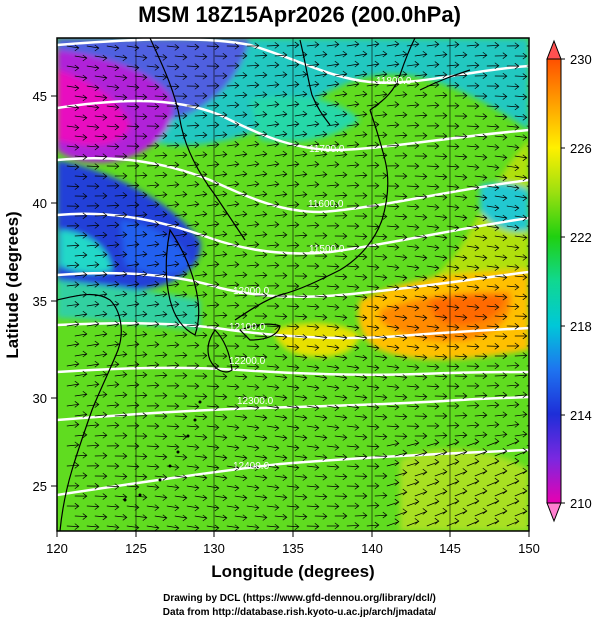 This screenshot has height=625, width=599. Describe the element at coordinates (255, 401) in the screenshot. I see `contour-label: 12300.0` at that location.